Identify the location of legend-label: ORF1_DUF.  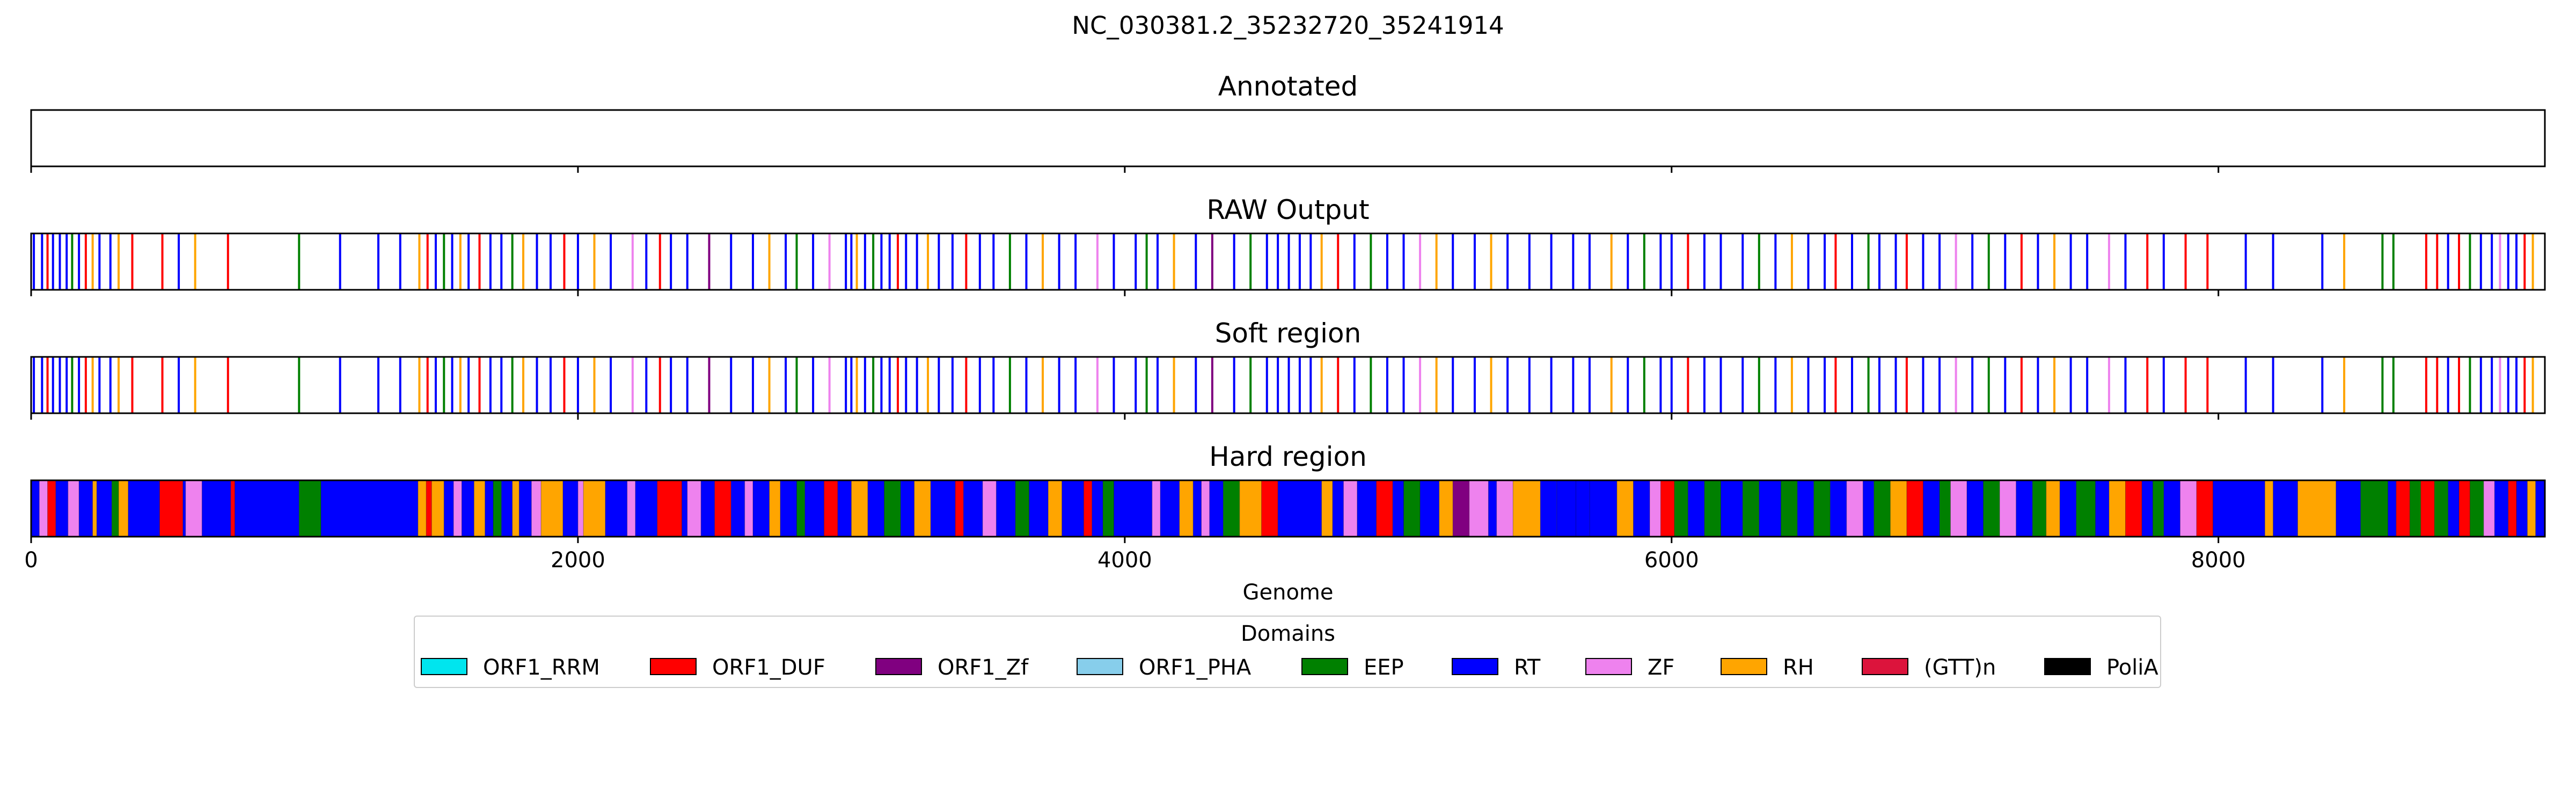
(768, 667).